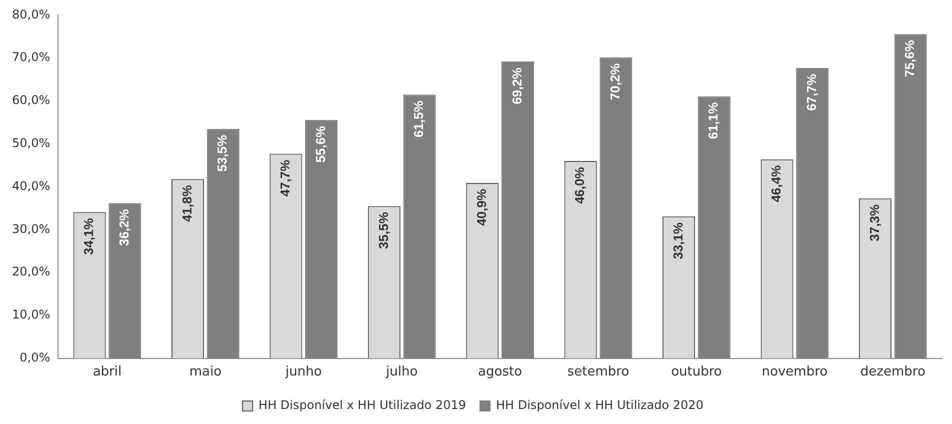  What do you see at coordinates (205, 372) in the screenshot?
I see `x-tick-label: maio` at bounding box center [205, 372].